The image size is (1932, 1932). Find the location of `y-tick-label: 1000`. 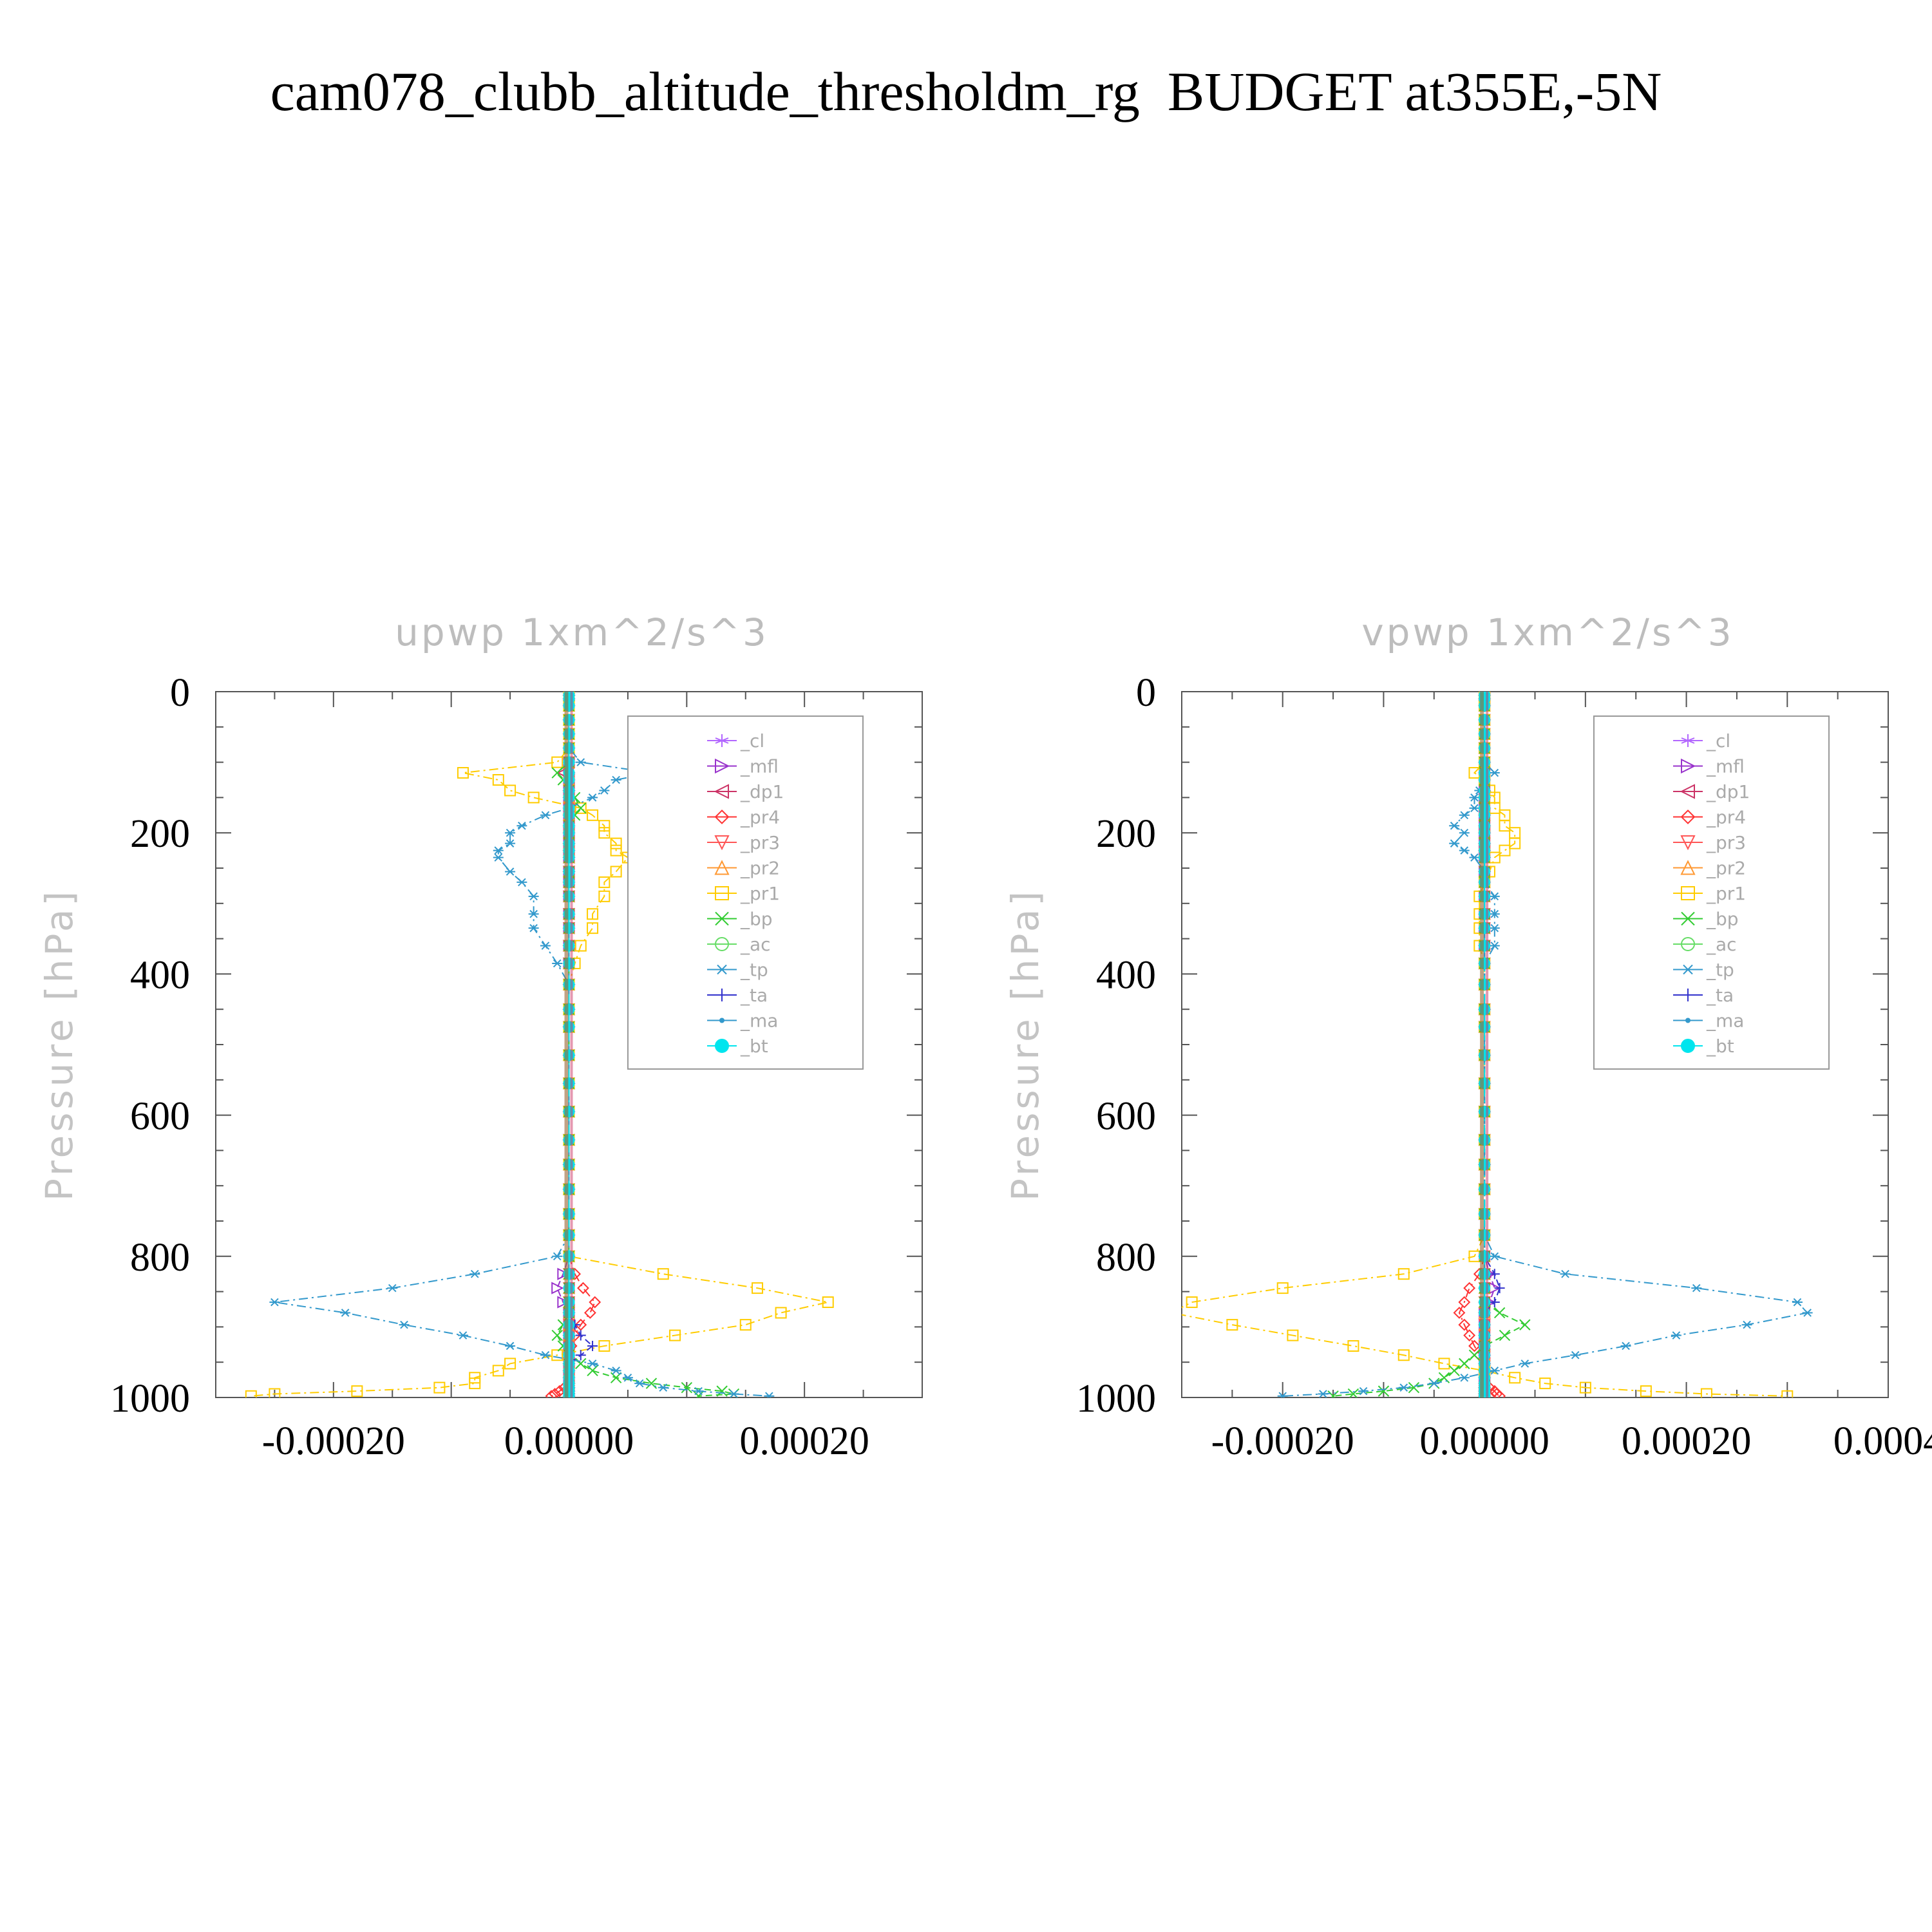

y-tick-label: 1000 is located at coordinates (150, 1399).